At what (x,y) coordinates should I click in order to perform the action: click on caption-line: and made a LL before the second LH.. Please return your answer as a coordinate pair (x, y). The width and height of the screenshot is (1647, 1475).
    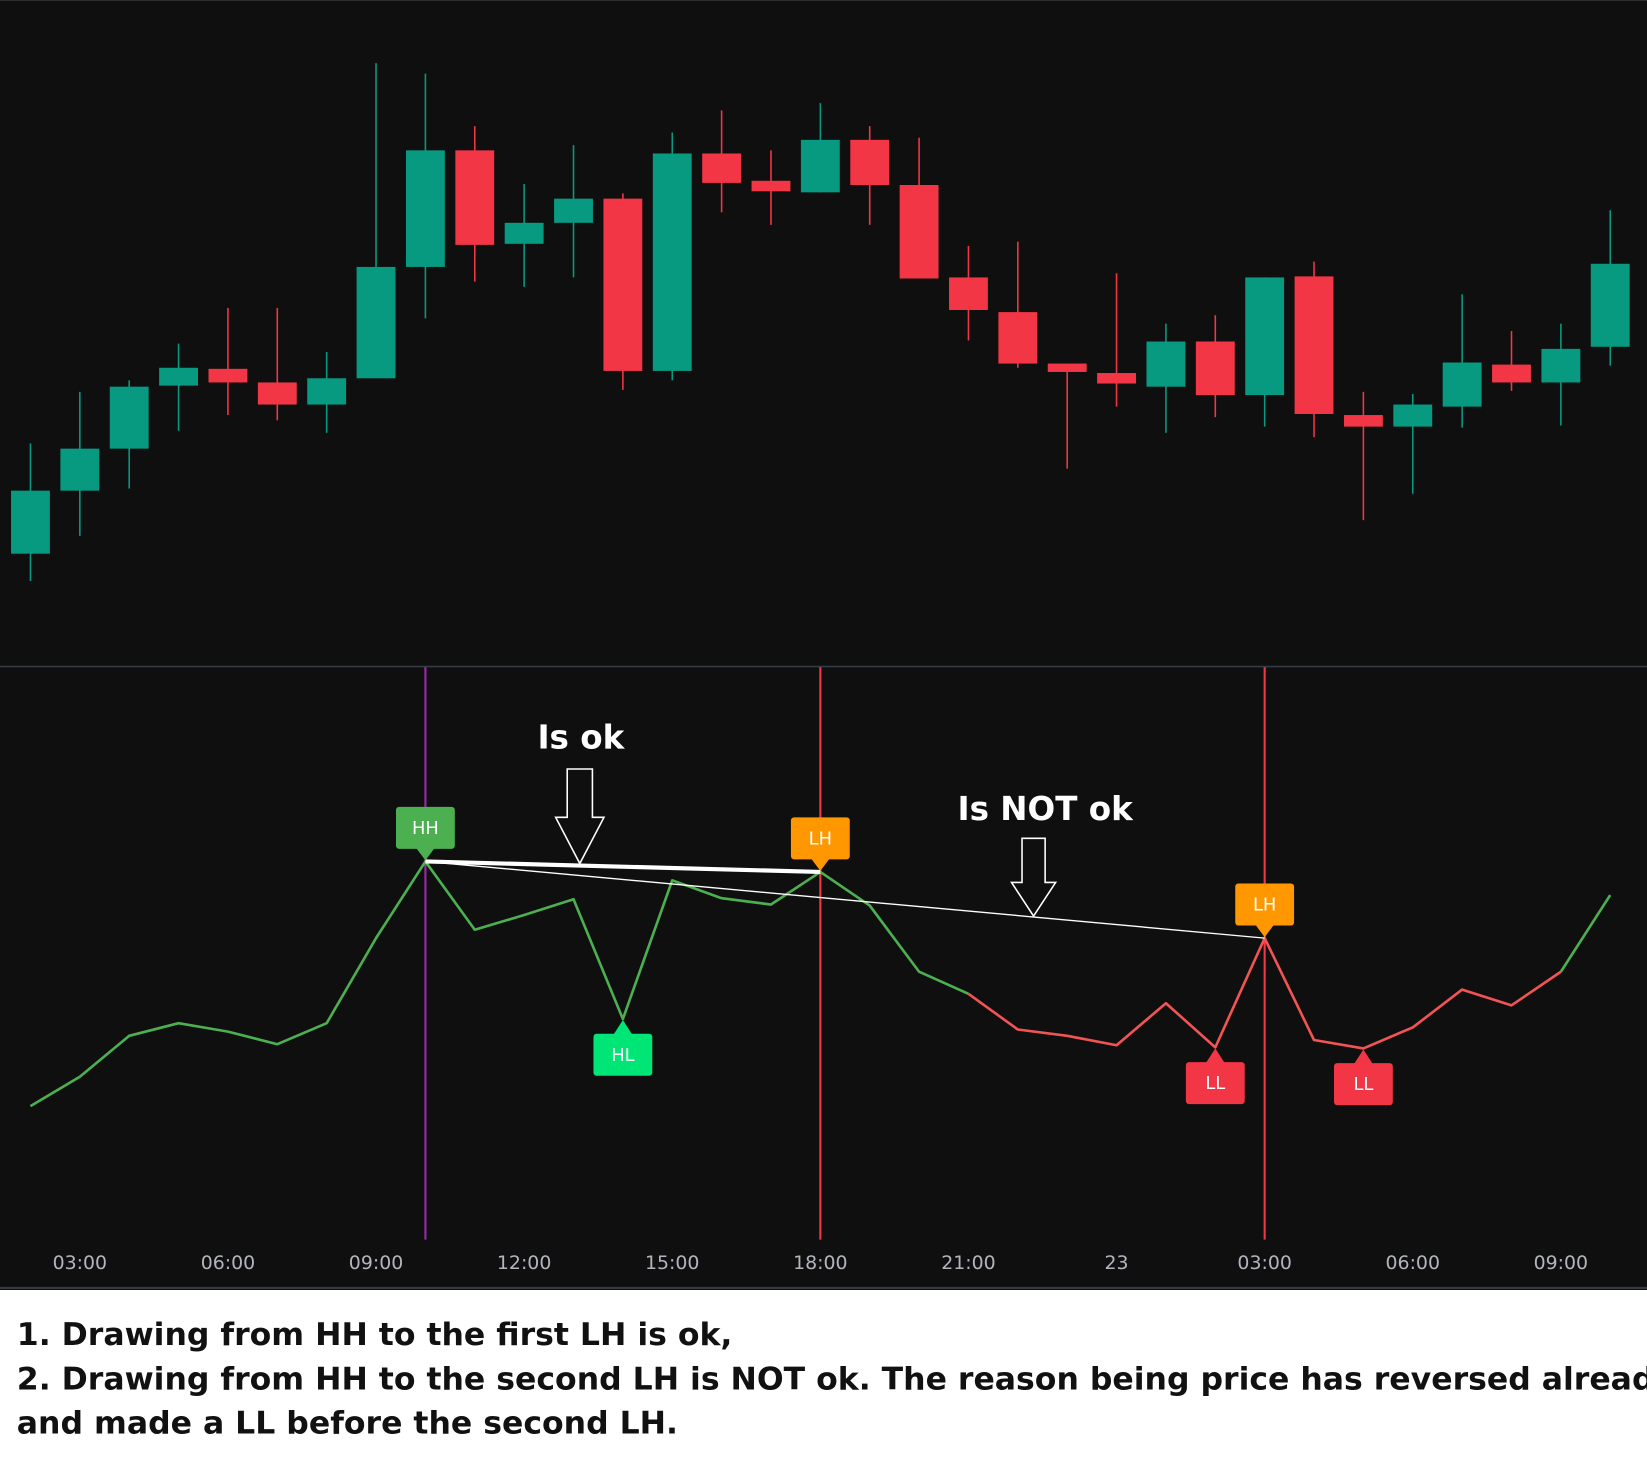
    Looking at the image, I should click on (347, 1423).